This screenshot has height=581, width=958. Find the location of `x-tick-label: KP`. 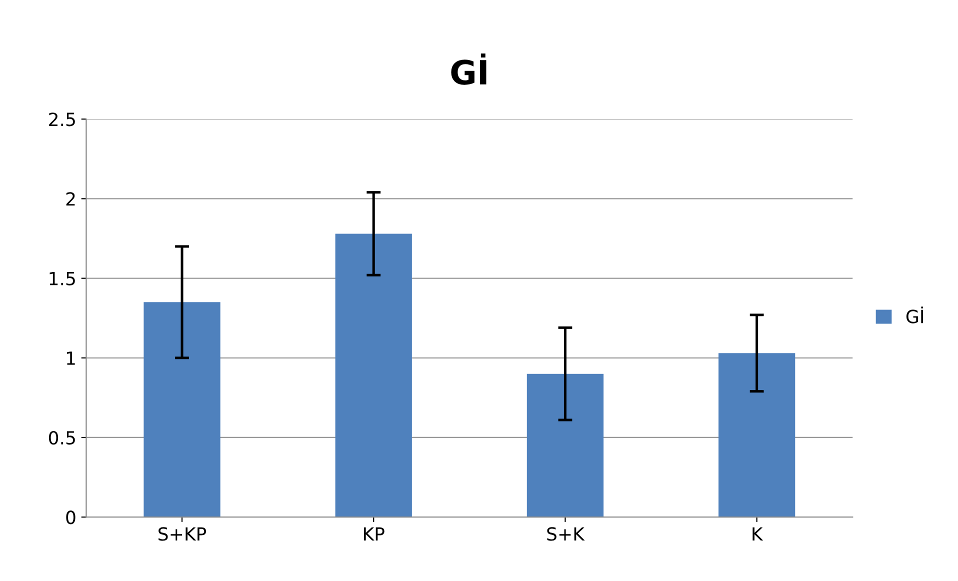

x-tick-label: KP is located at coordinates (374, 534).